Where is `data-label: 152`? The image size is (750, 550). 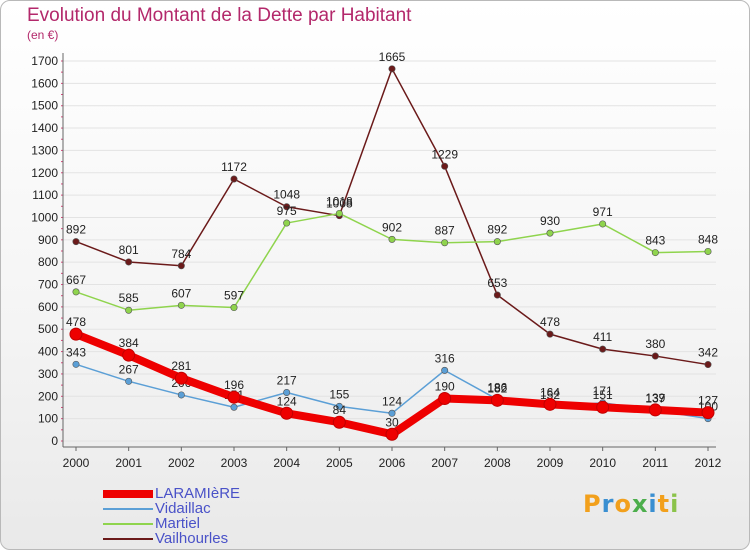 data-label: 152 is located at coordinates (550, 395).